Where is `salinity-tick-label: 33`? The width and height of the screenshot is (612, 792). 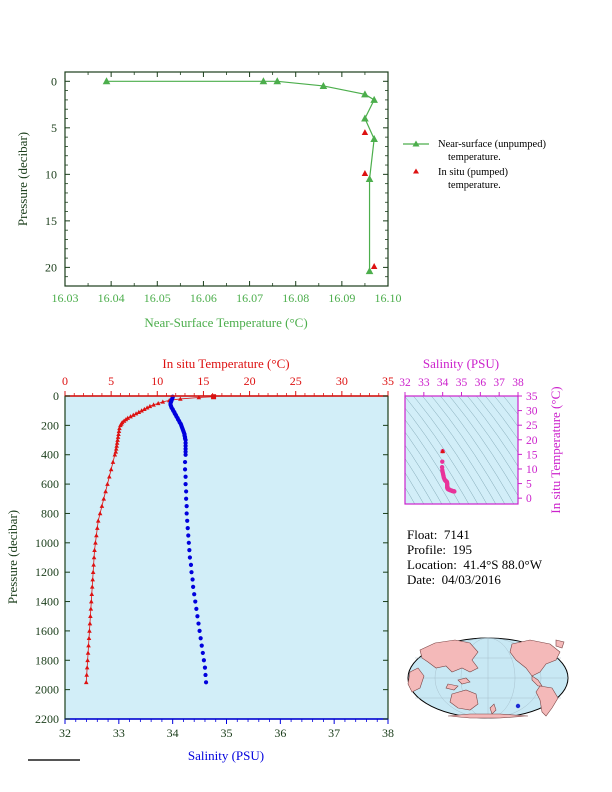 salinity-tick-label: 33 is located at coordinates (119, 733).